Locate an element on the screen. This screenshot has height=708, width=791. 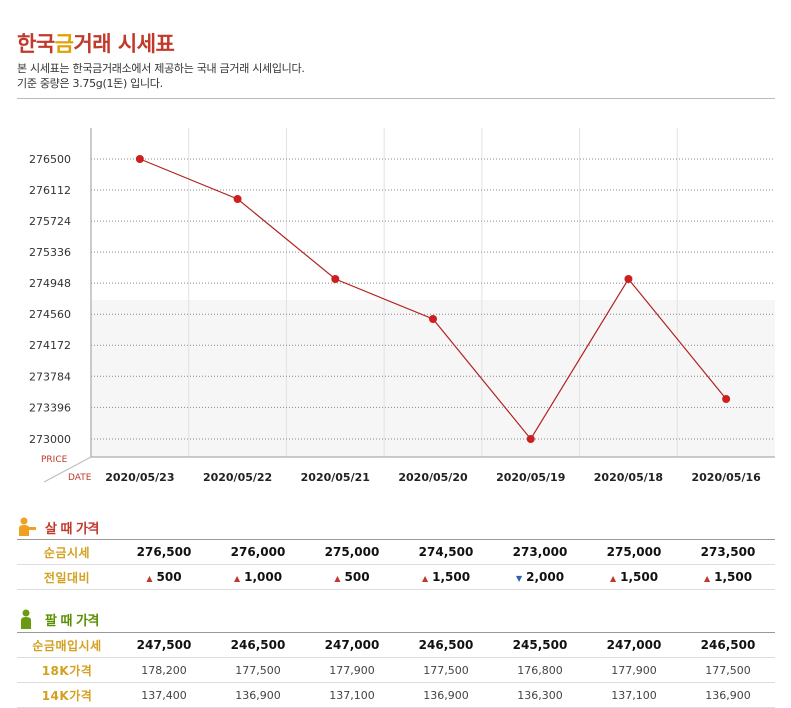
row-label: 순금매입시세 is located at coordinates (67, 645).